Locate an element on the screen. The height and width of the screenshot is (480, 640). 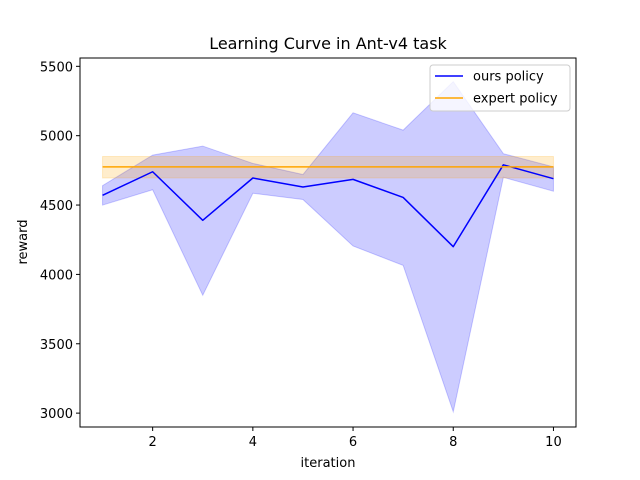
x-tick-label: 4 is located at coordinates (253, 442).